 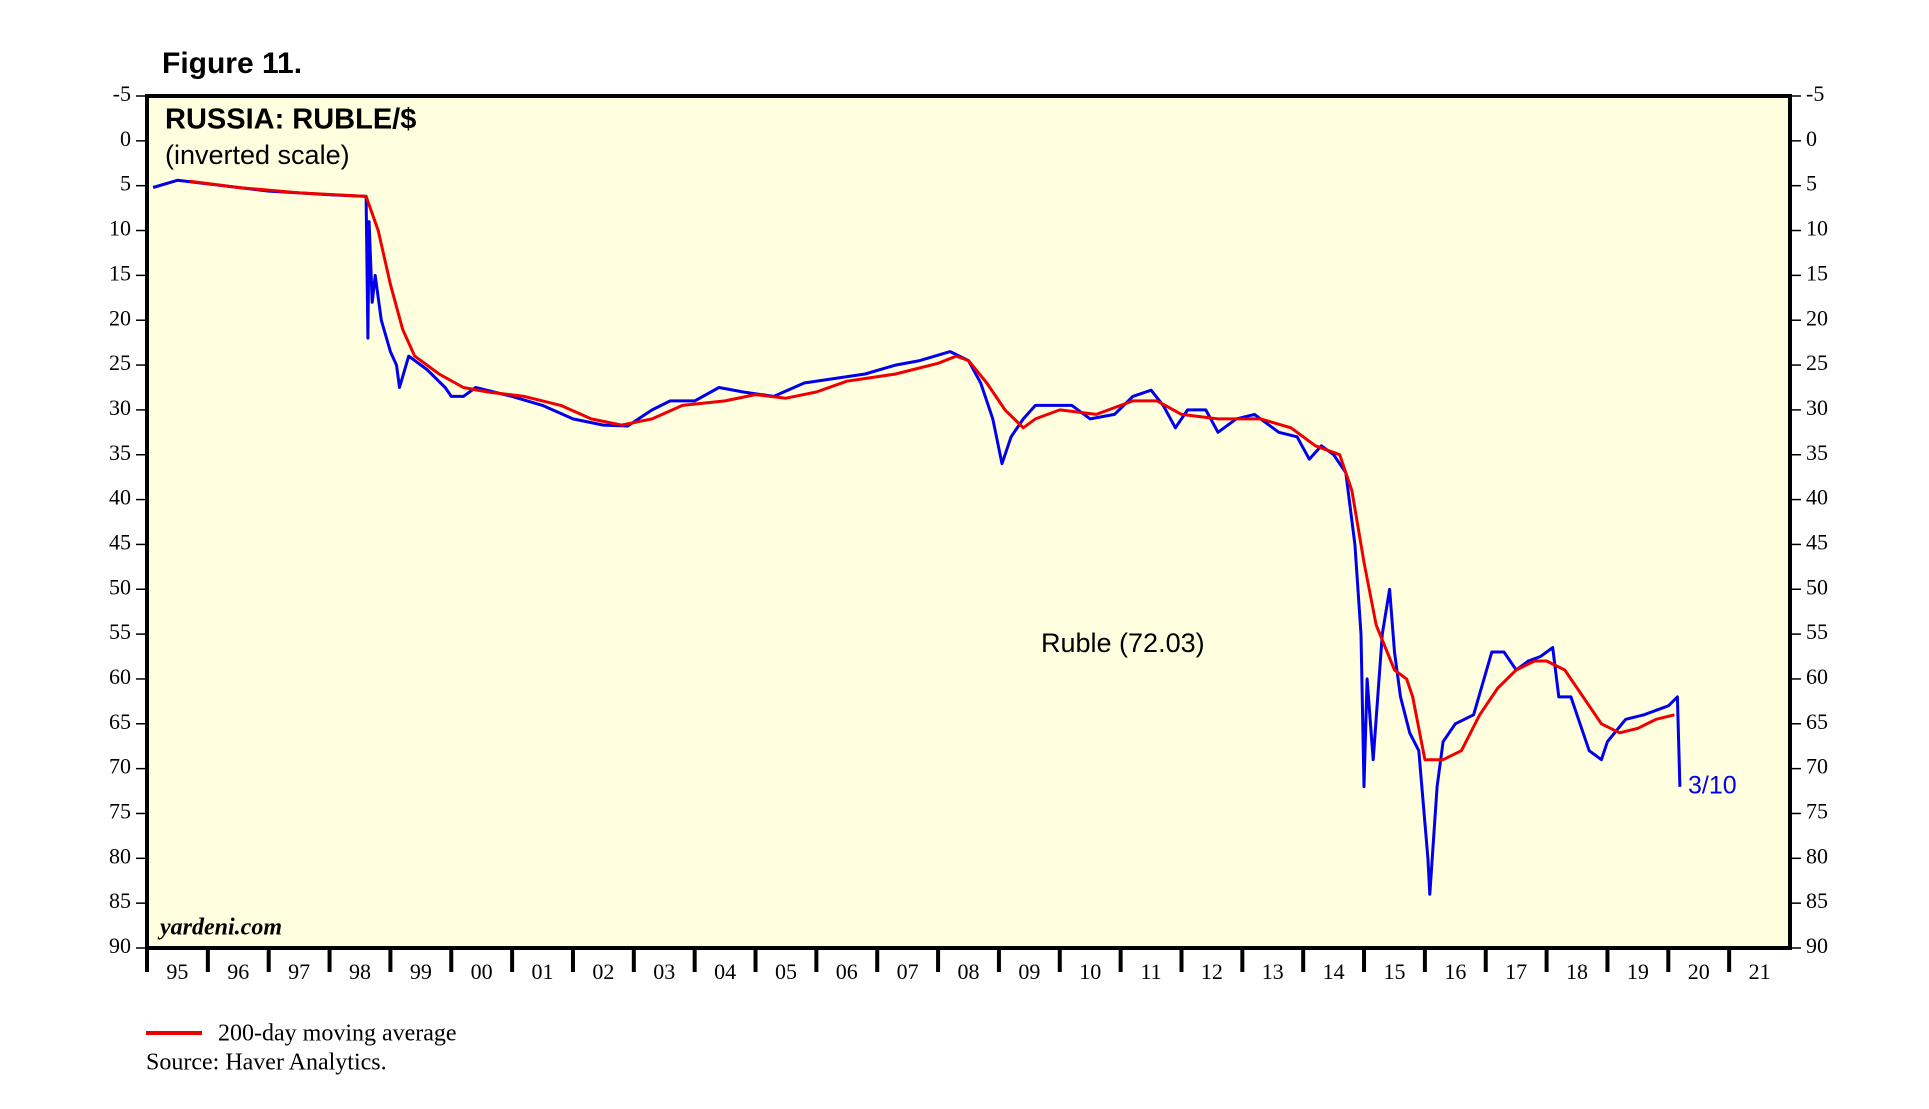 What do you see at coordinates (125, 183) in the screenshot?
I see `y-tick-label: 5` at bounding box center [125, 183].